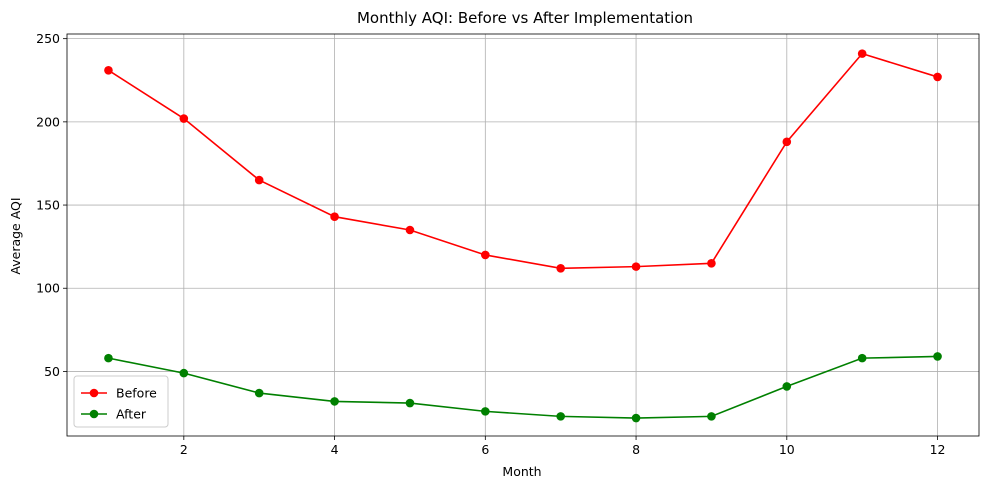 This screenshot has width=989, height=490. Describe the element at coordinates (136, 393) in the screenshot. I see `legend-label-before: Before` at that location.